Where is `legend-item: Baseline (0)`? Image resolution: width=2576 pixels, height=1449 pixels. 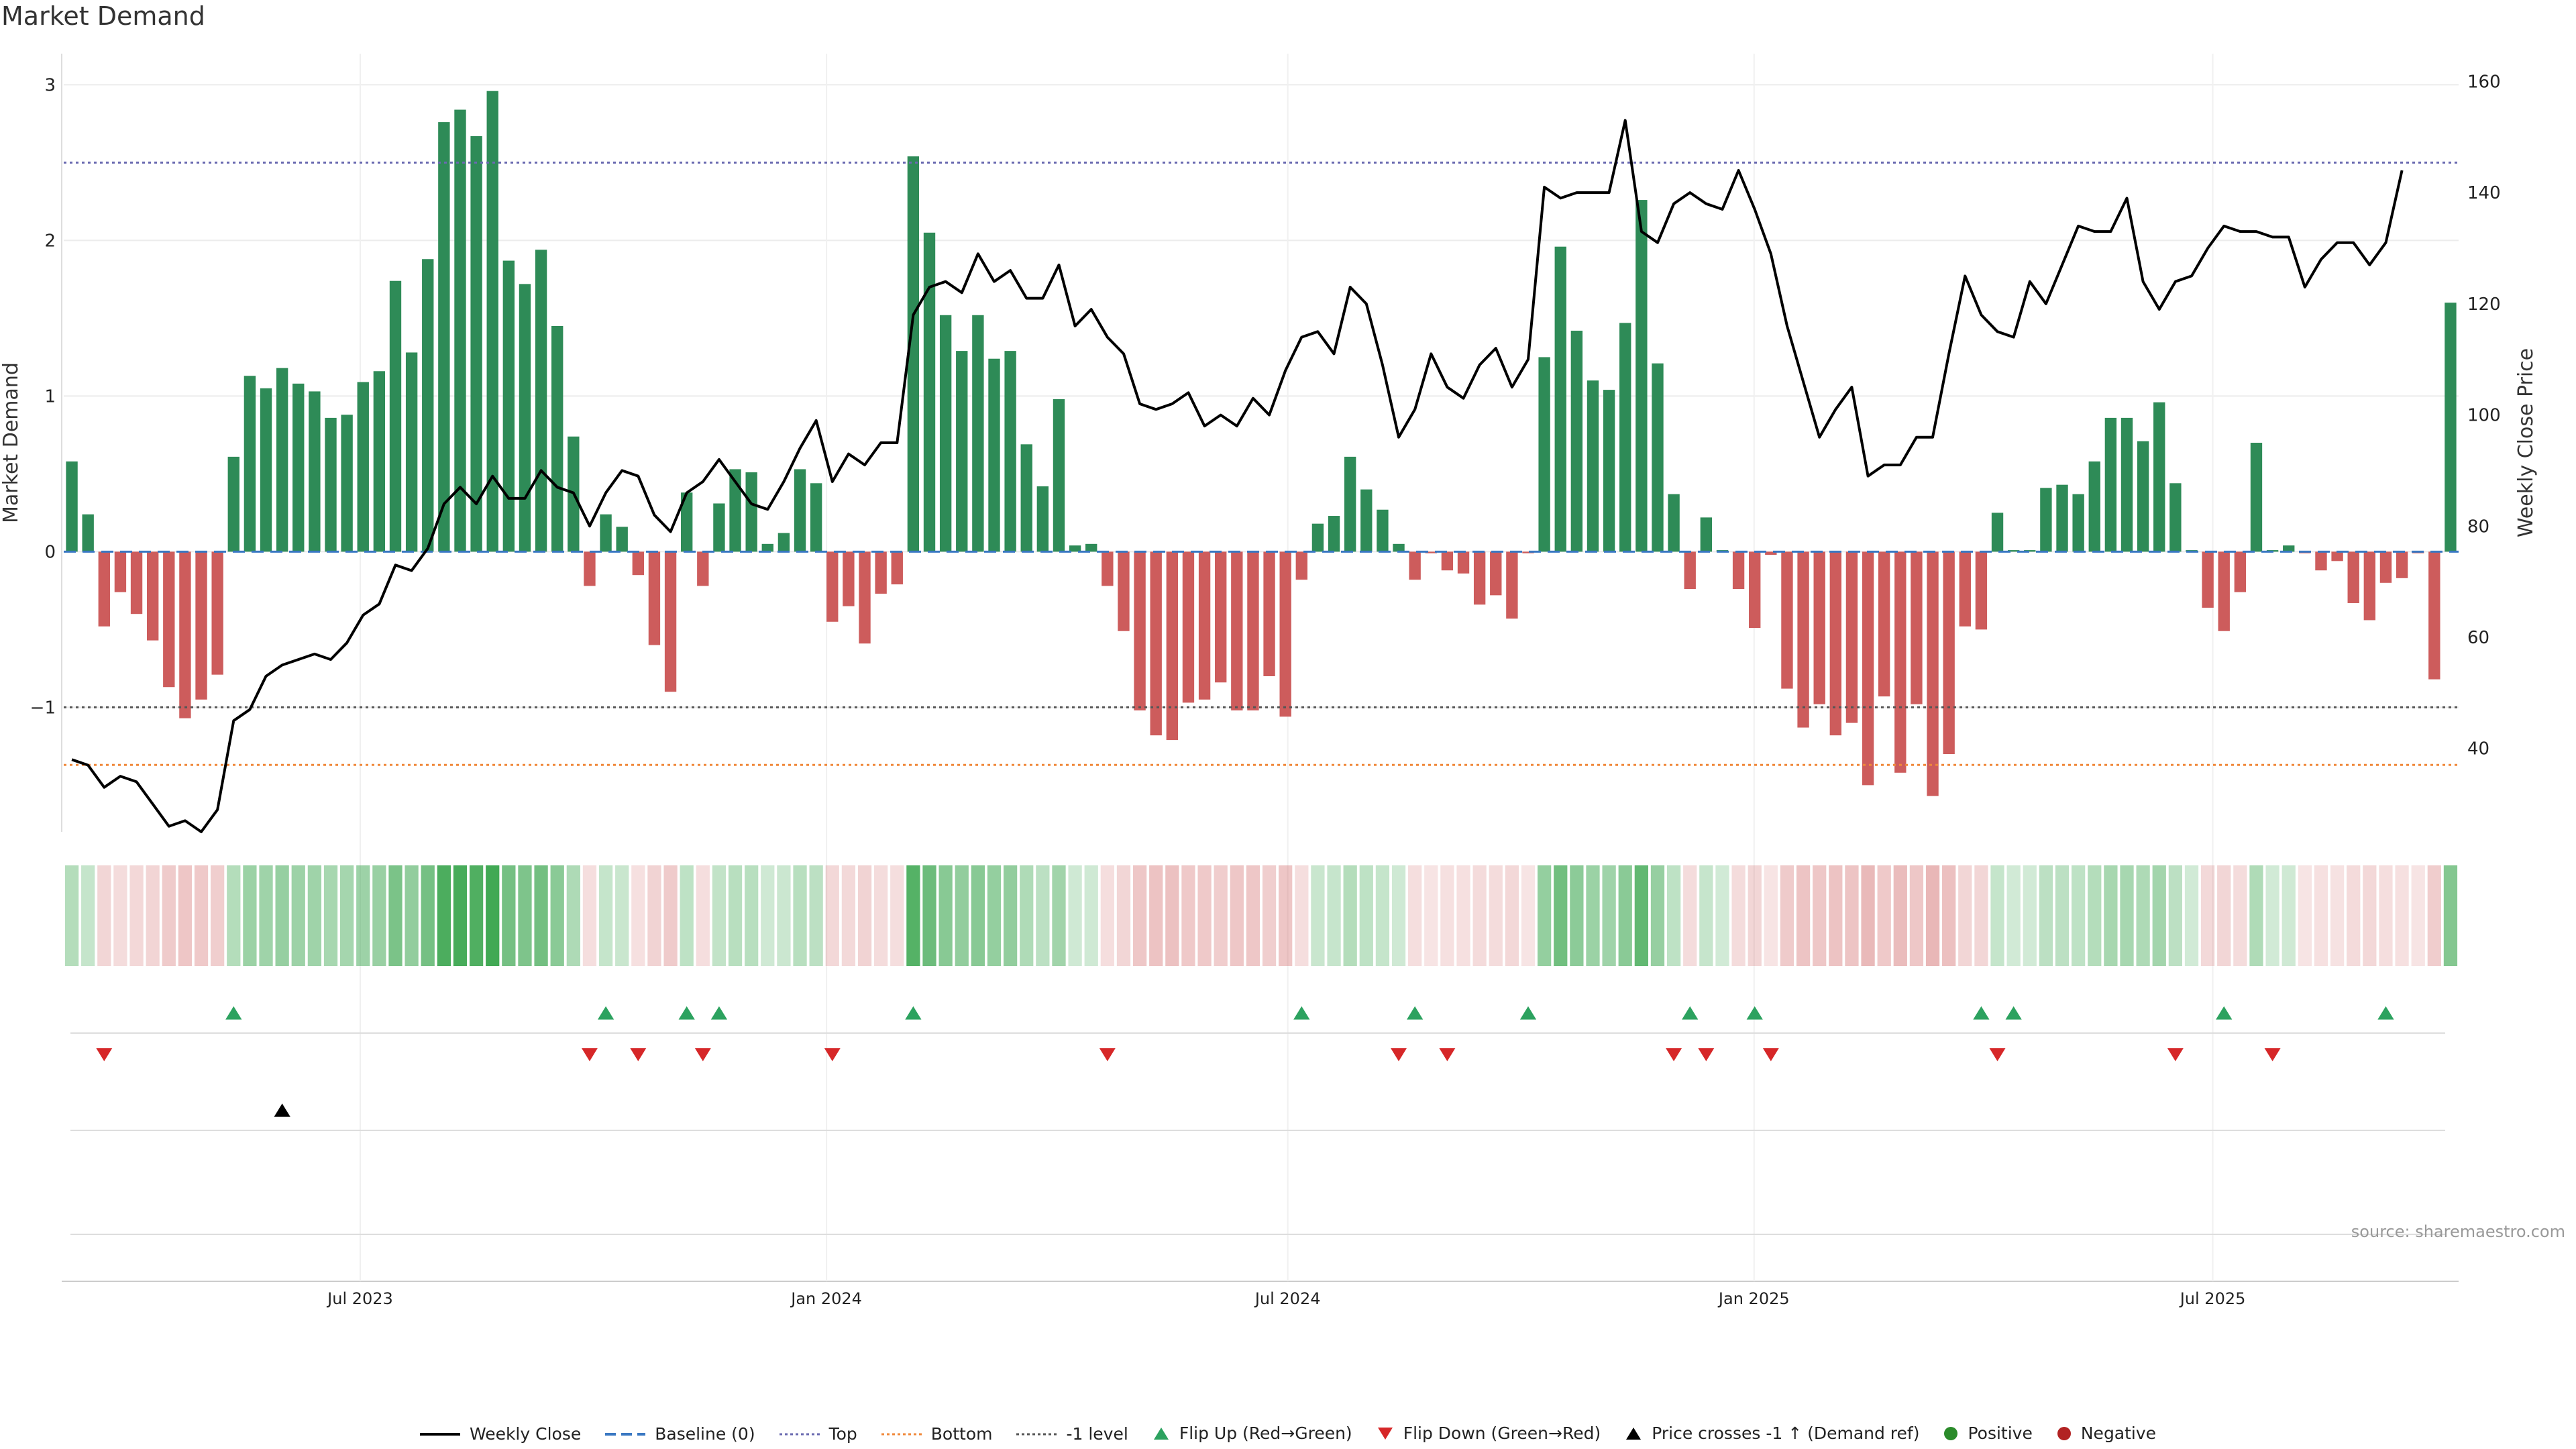 legend-item: Baseline (0) is located at coordinates (680, 1434).